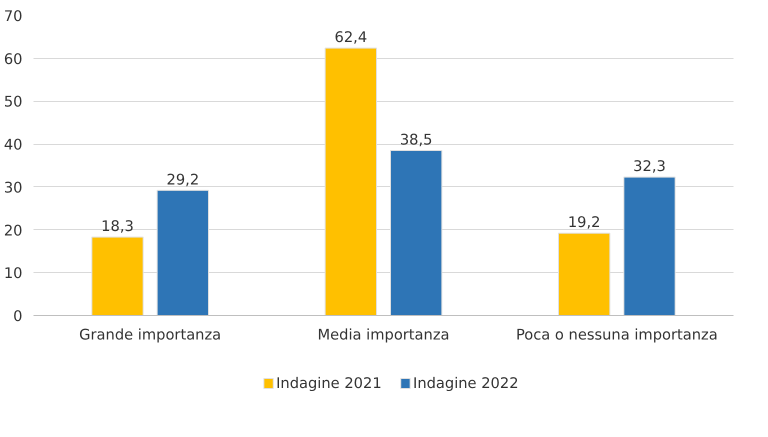 The width and height of the screenshot is (768, 437). I want to click on x-tick-label: Grande importanza, so click(150, 335).